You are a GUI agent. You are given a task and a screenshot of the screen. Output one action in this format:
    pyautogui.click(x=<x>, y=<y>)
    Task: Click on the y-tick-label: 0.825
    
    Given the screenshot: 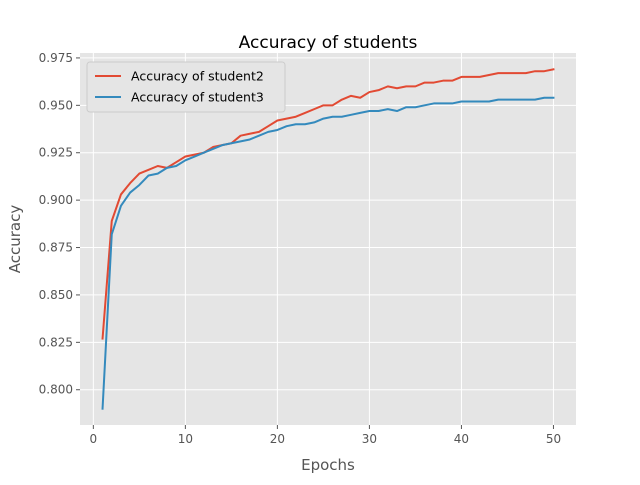 What is the action you would take?
    pyautogui.click(x=56, y=342)
    